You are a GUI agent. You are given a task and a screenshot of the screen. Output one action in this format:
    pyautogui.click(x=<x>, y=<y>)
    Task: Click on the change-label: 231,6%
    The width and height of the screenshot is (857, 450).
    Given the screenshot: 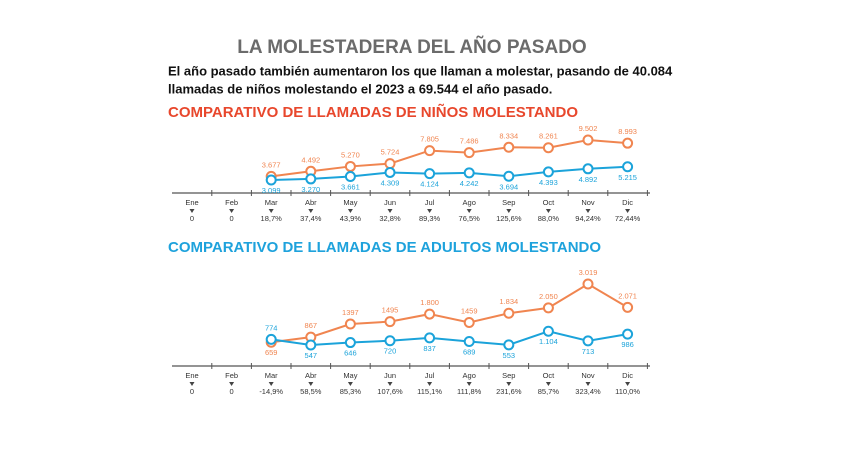 What is the action you would take?
    pyautogui.click(x=509, y=391)
    